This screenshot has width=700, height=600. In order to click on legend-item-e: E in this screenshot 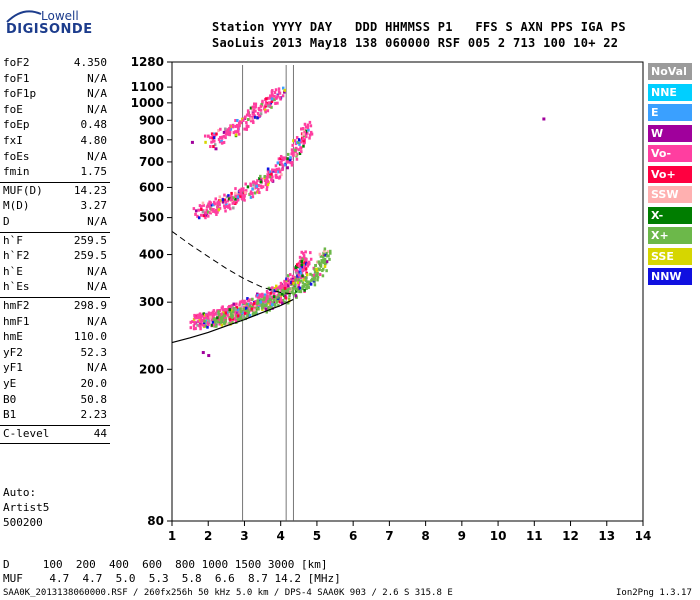, I will do `click(670, 112)`.